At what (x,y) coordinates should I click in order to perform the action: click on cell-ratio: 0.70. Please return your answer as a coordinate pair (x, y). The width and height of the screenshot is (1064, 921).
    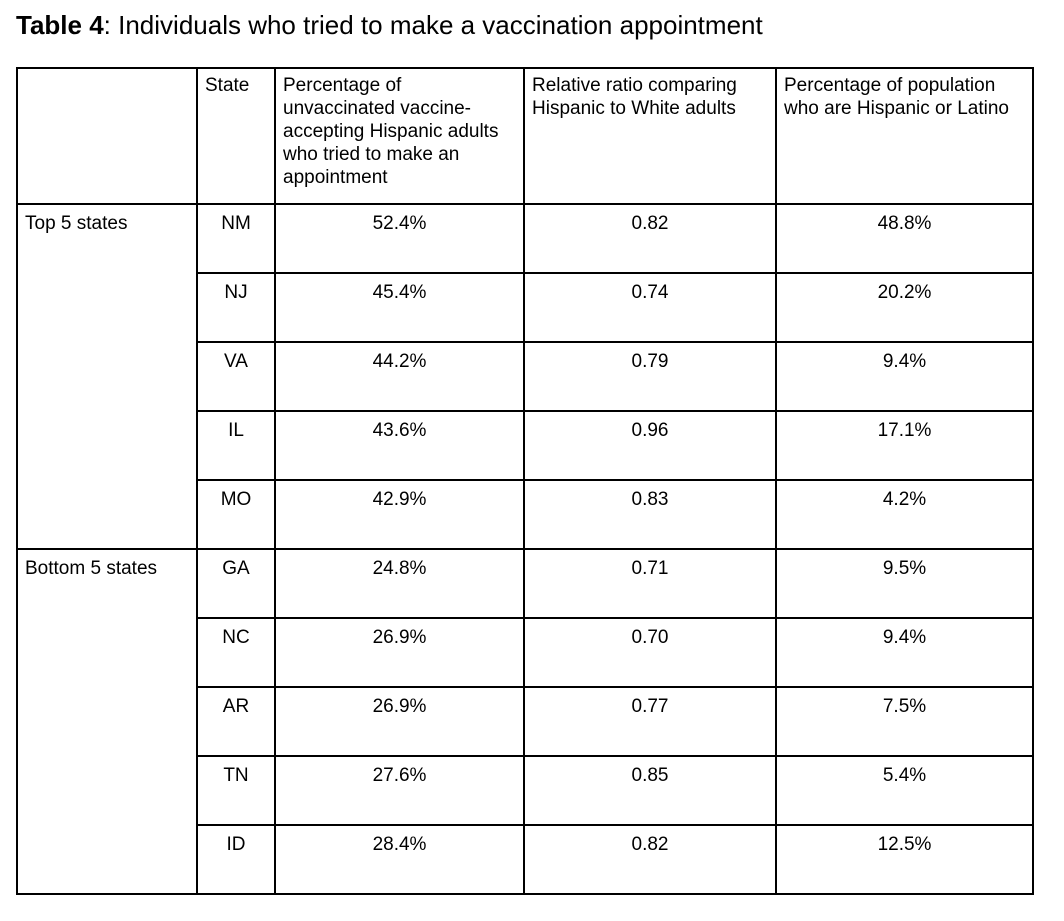
    Looking at the image, I should click on (650, 652).